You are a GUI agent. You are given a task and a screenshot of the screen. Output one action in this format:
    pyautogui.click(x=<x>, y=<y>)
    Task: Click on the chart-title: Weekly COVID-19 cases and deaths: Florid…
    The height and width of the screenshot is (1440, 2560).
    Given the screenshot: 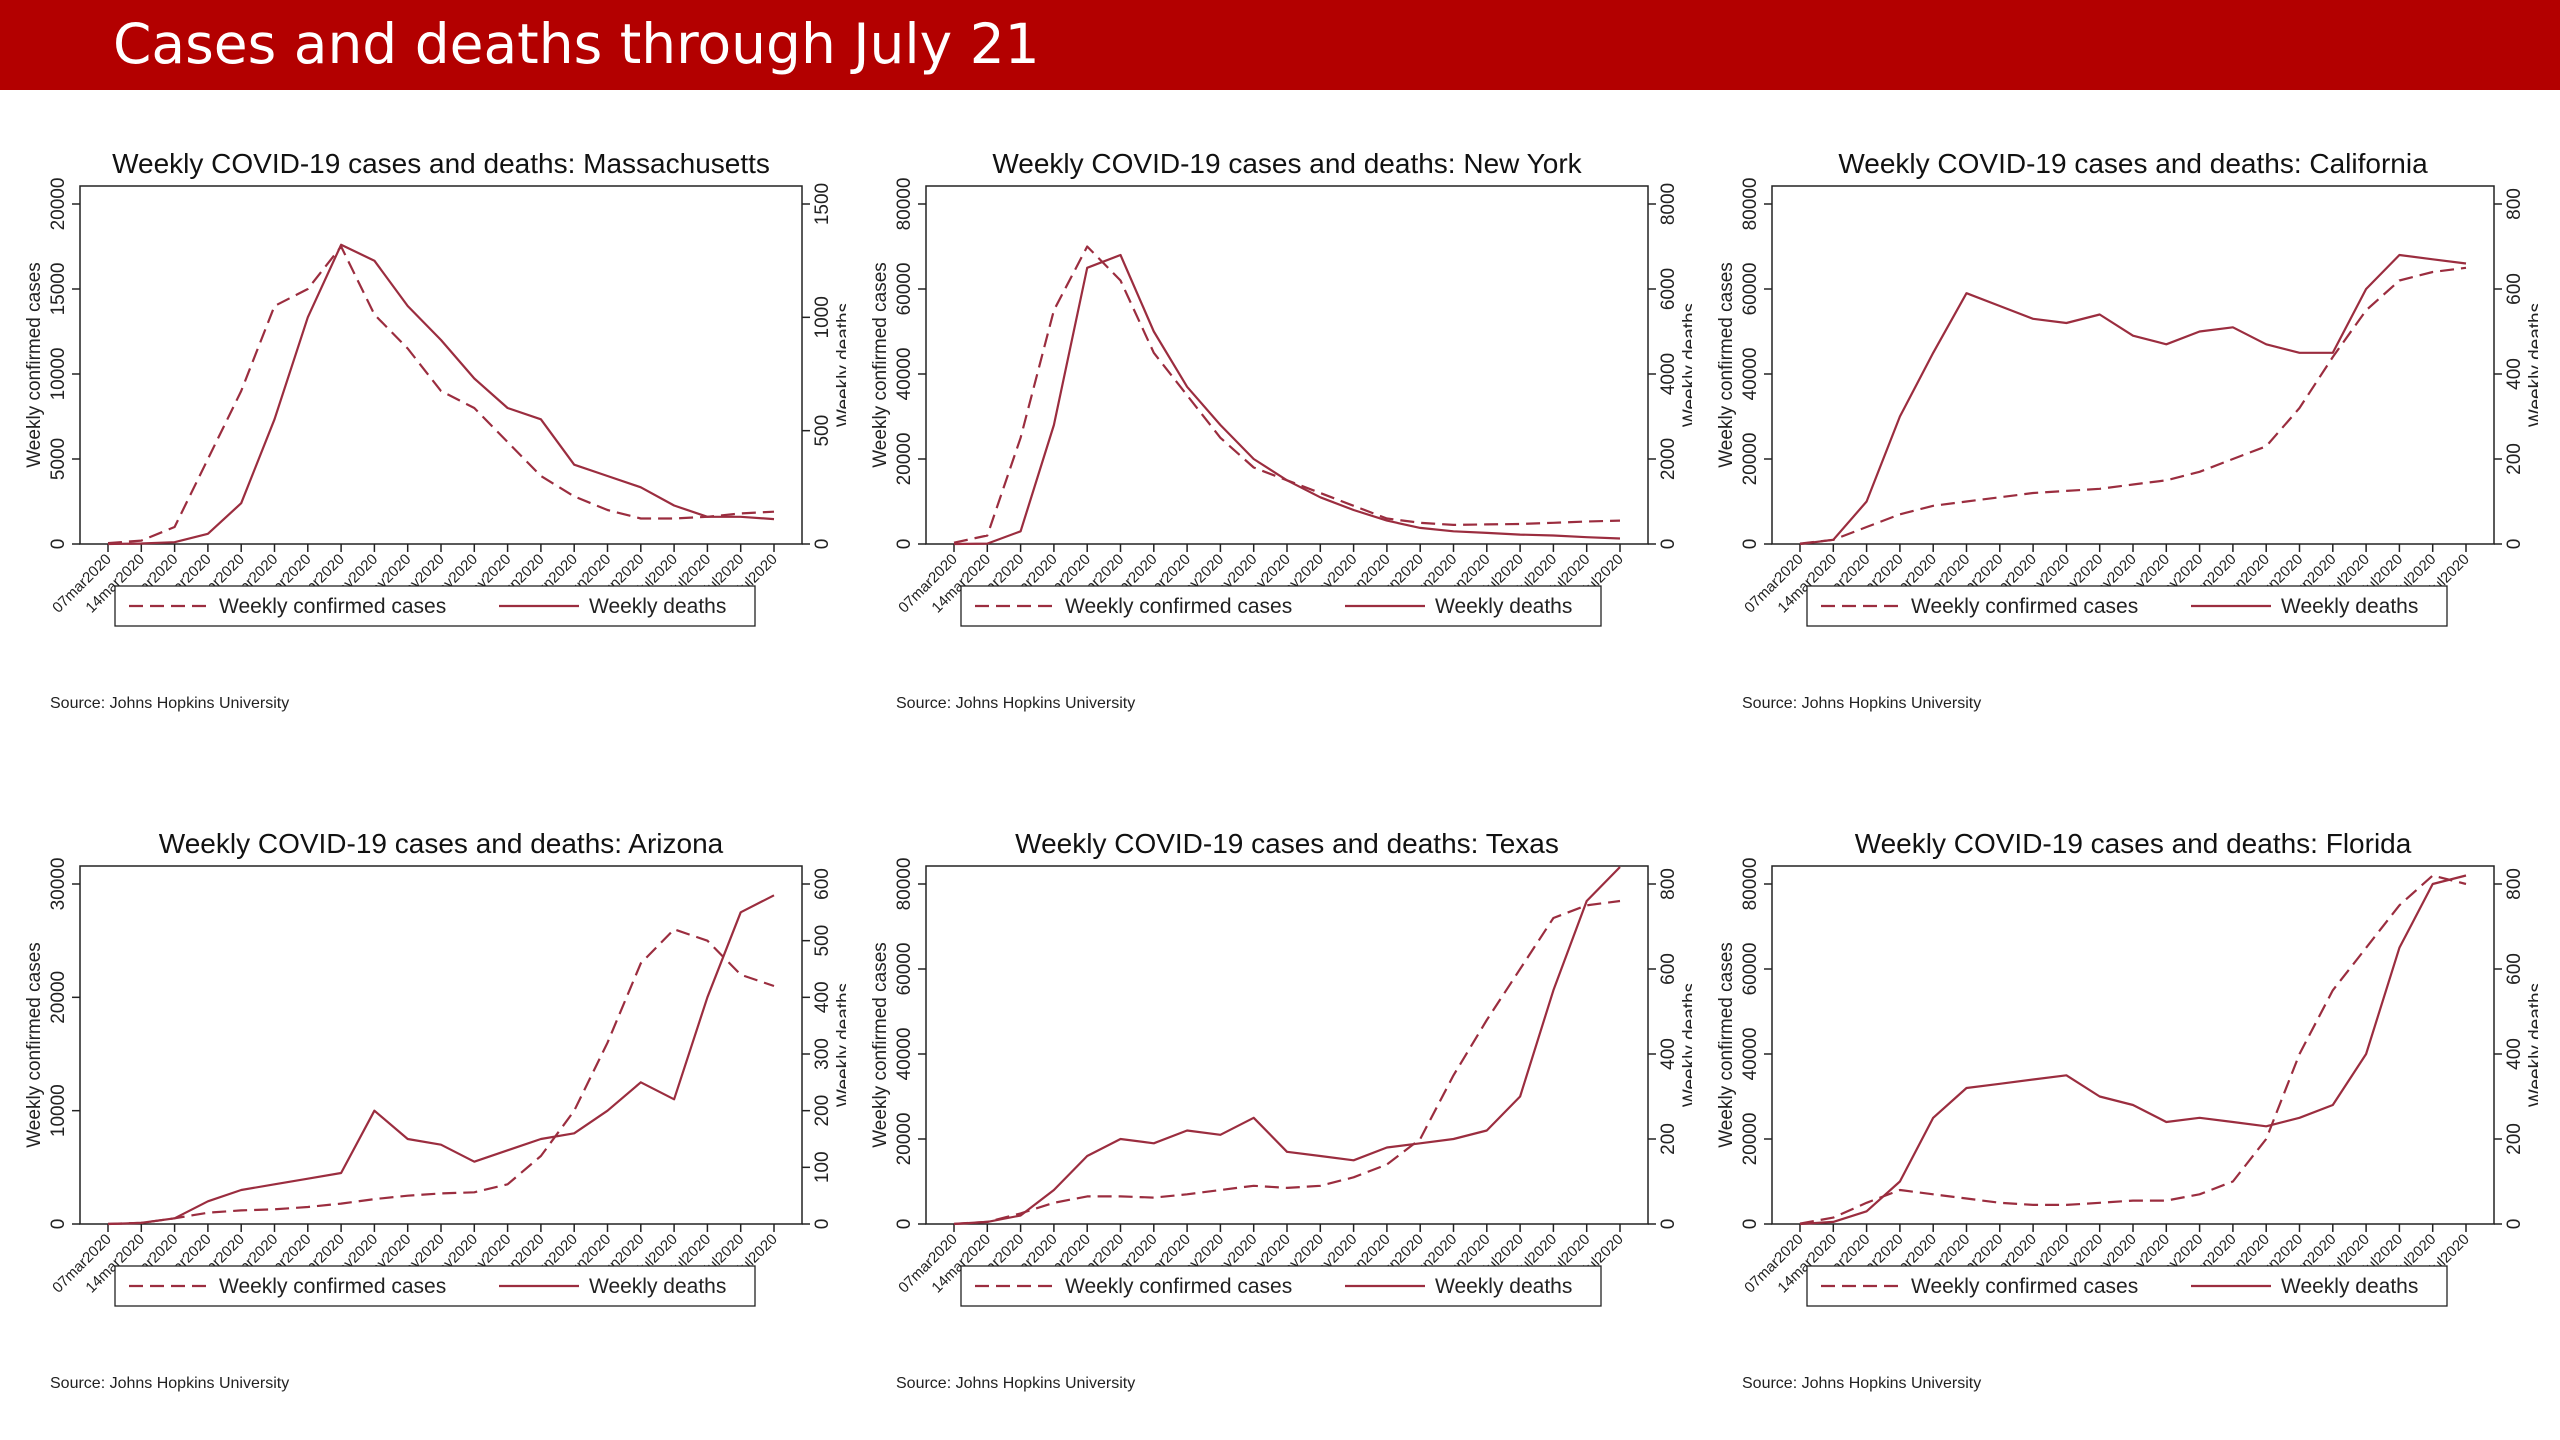 What is the action you would take?
    pyautogui.click(x=2133, y=843)
    